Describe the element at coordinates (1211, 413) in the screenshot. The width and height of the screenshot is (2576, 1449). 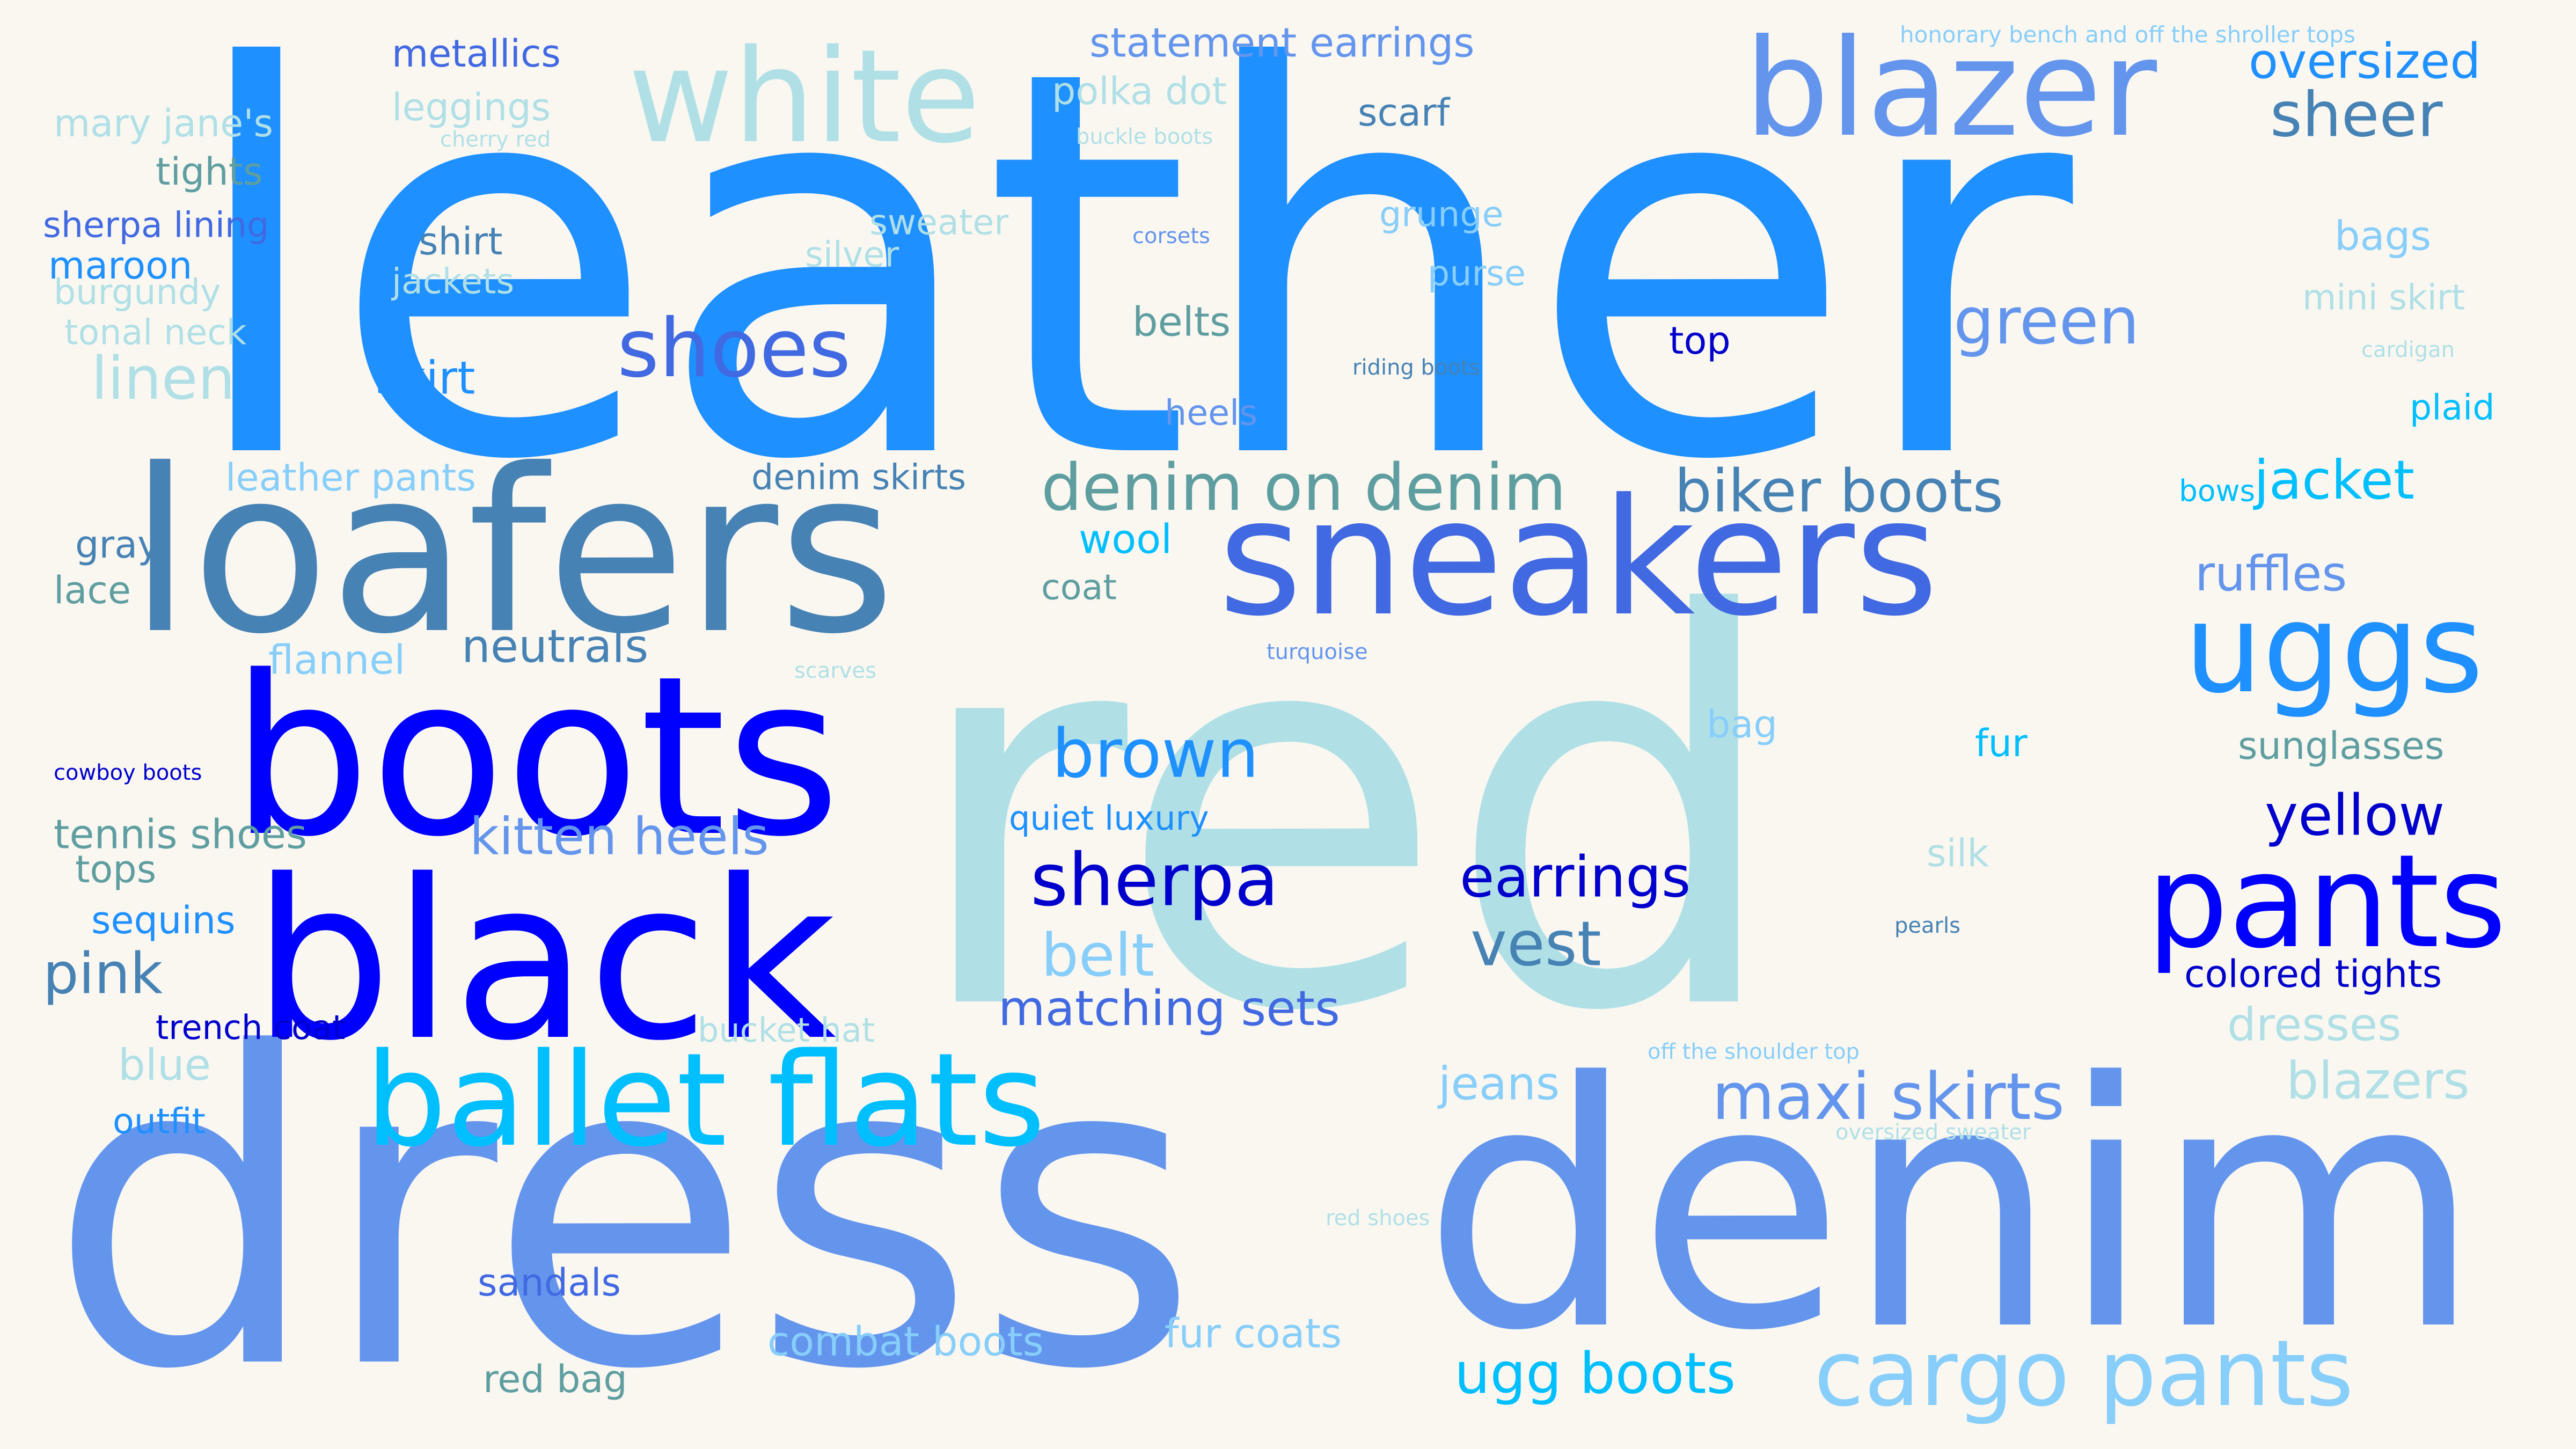
I see `word-heels: heels` at that location.